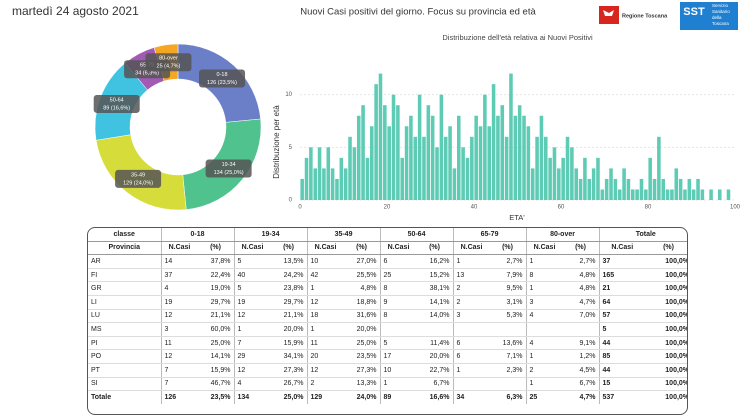 This screenshot has height=419, width=741. What do you see at coordinates (517, 217) in the screenshot?
I see `x-axis-label: ETA'` at bounding box center [517, 217].